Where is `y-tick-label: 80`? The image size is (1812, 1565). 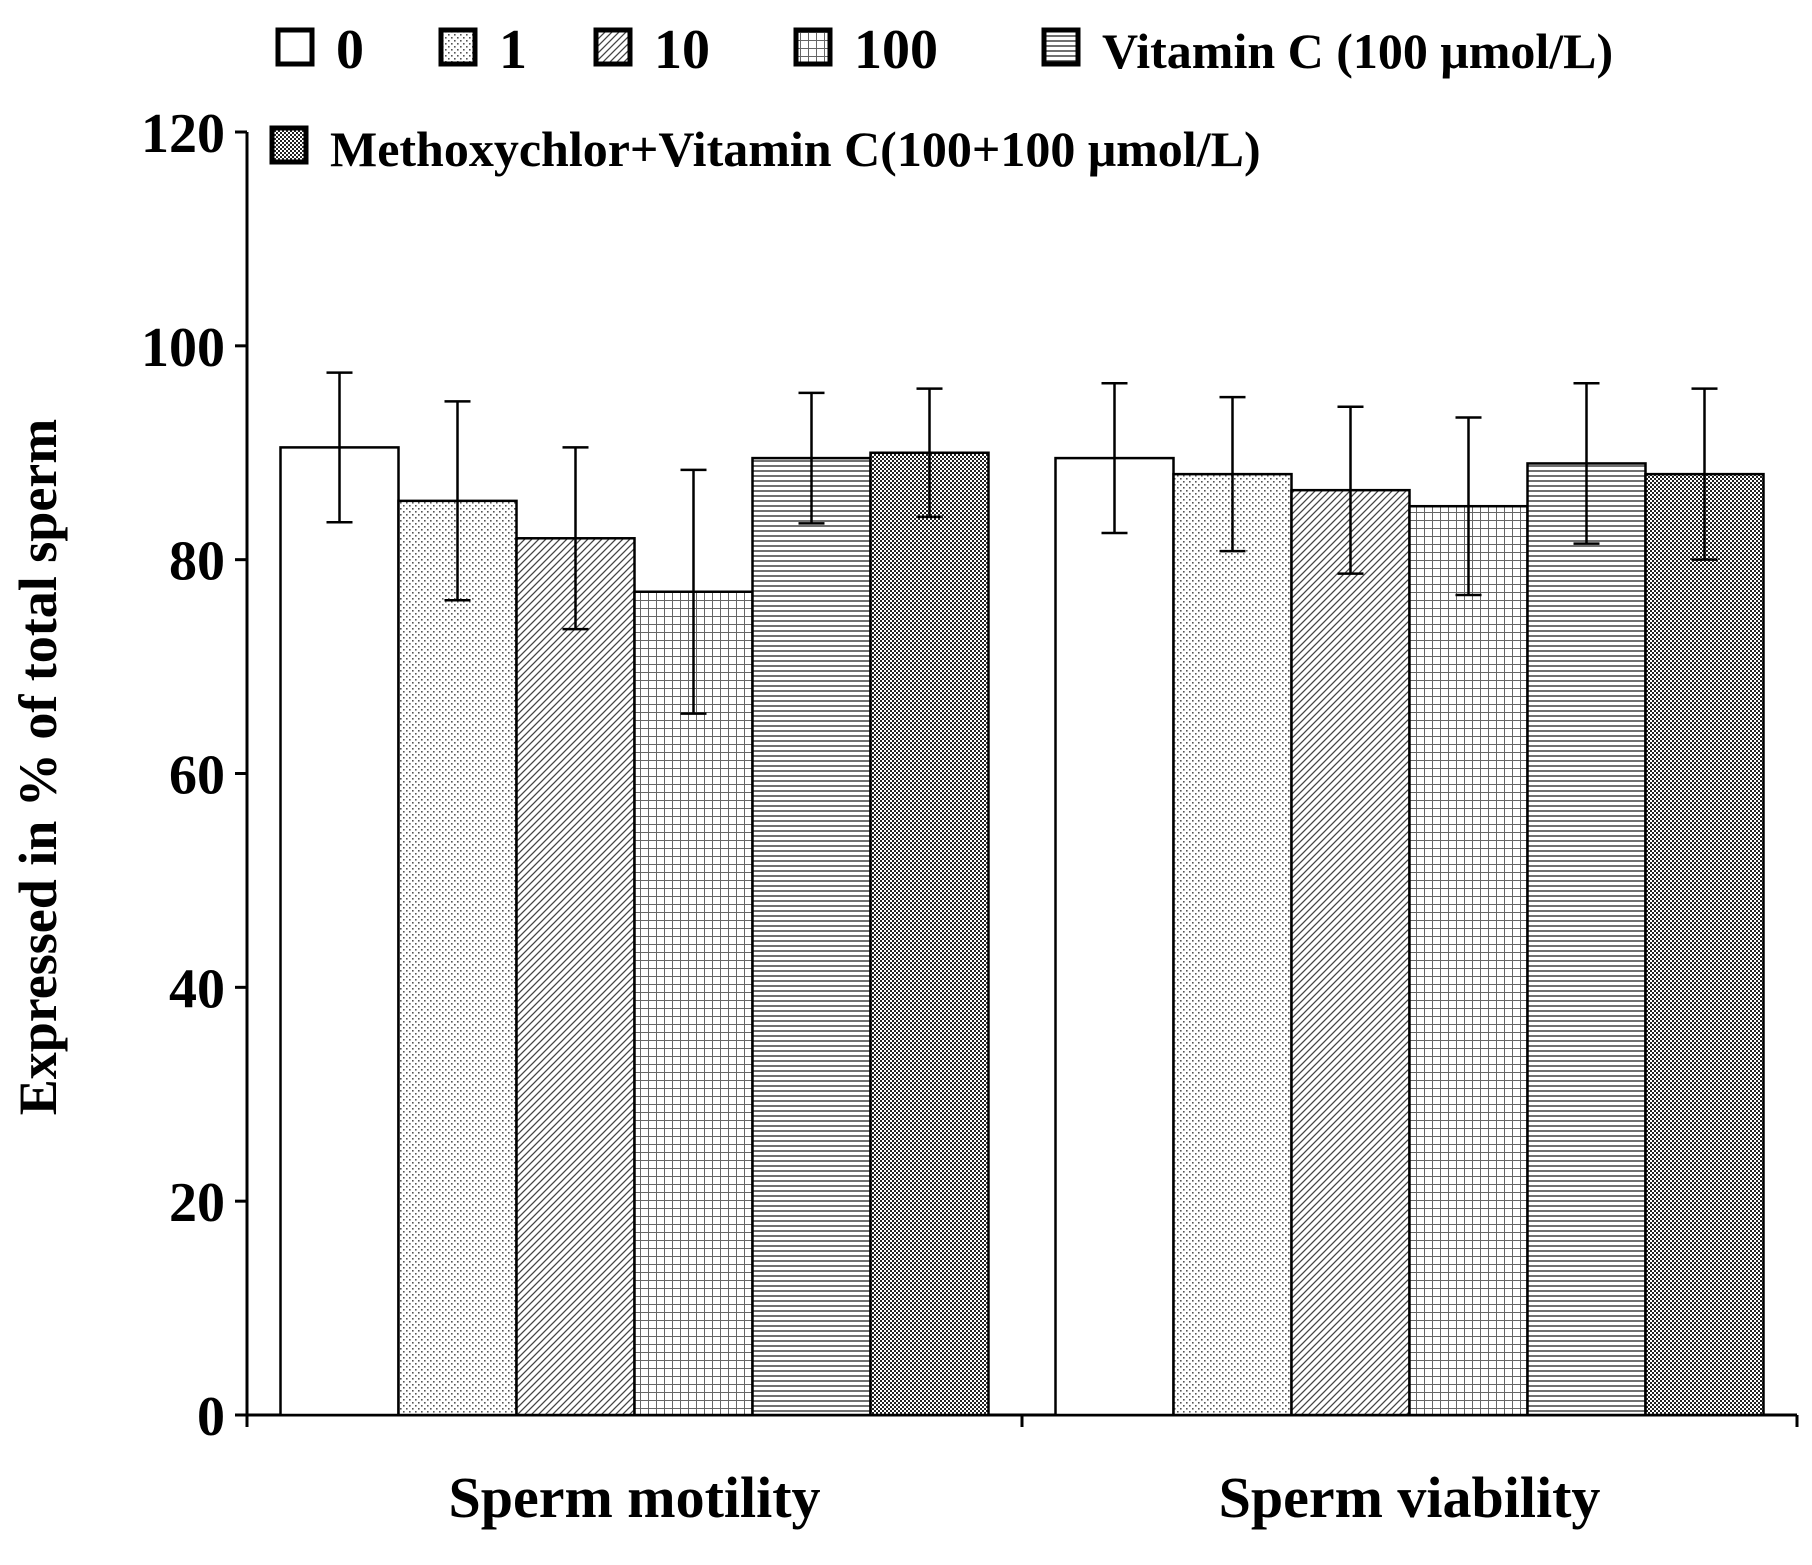 y-tick-label: 80 is located at coordinates (197, 562).